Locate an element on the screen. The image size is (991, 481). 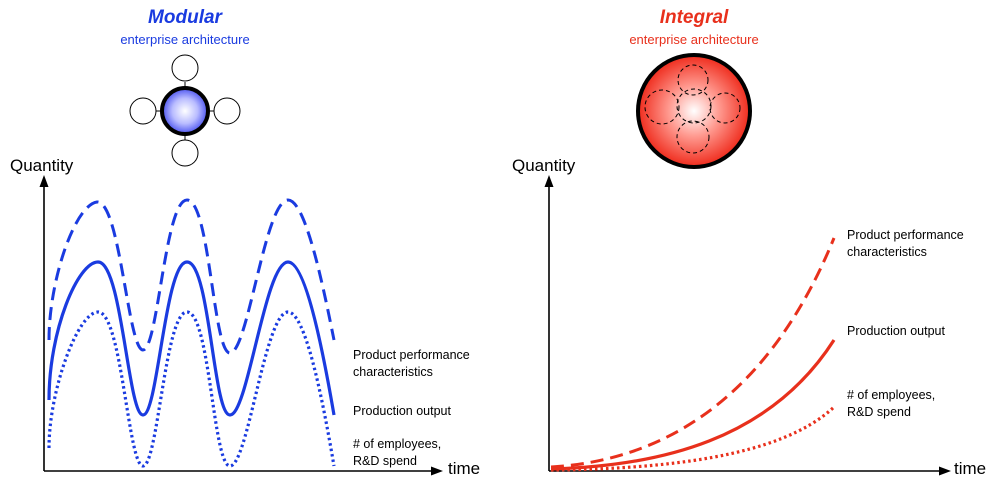
integral-title: Integral is located at coordinates (694, 17).